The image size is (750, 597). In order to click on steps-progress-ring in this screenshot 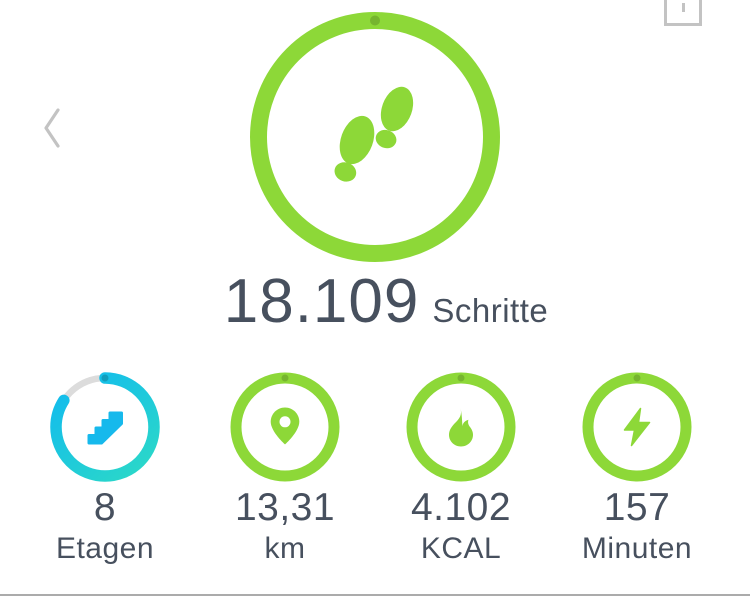, I will do `click(375, 137)`.